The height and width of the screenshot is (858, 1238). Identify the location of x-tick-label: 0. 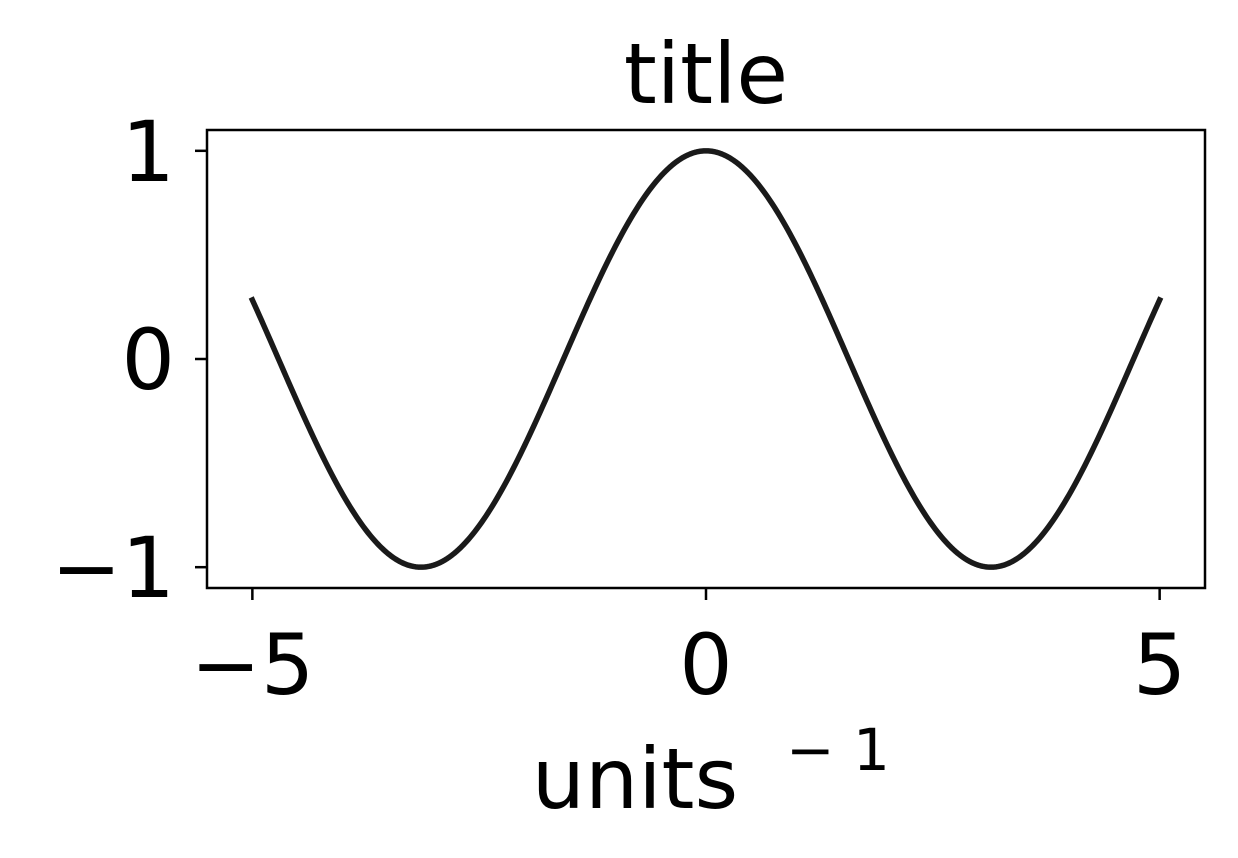
(705, 665).